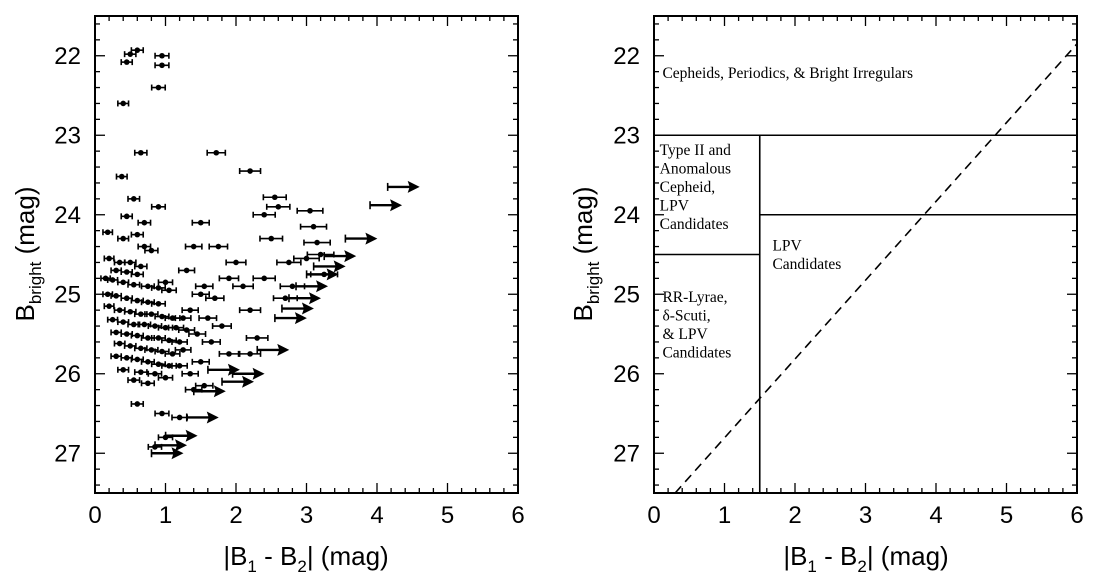 Image resolution: width=1100 pixels, height=586 pixels. I want to click on left-x-tick-label: 5, so click(447, 515).